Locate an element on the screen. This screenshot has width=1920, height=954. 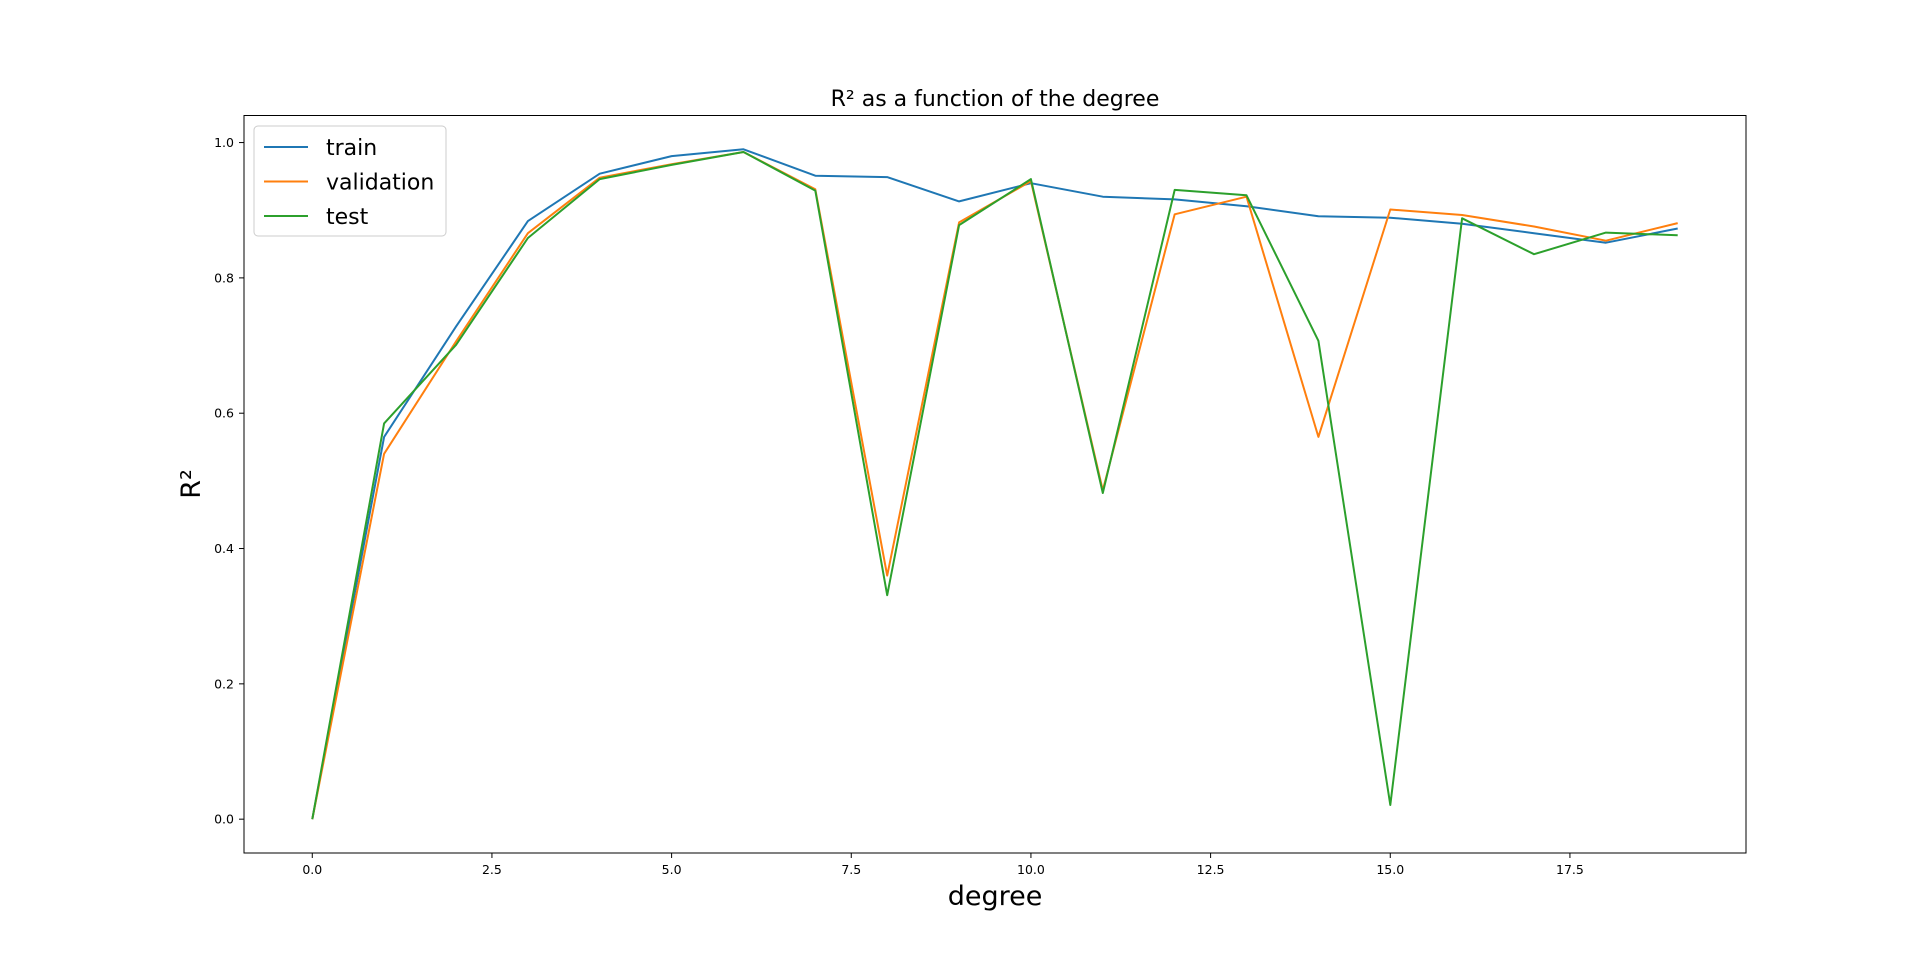
y-tick-label: 0.8 is located at coordinates (224, 277).